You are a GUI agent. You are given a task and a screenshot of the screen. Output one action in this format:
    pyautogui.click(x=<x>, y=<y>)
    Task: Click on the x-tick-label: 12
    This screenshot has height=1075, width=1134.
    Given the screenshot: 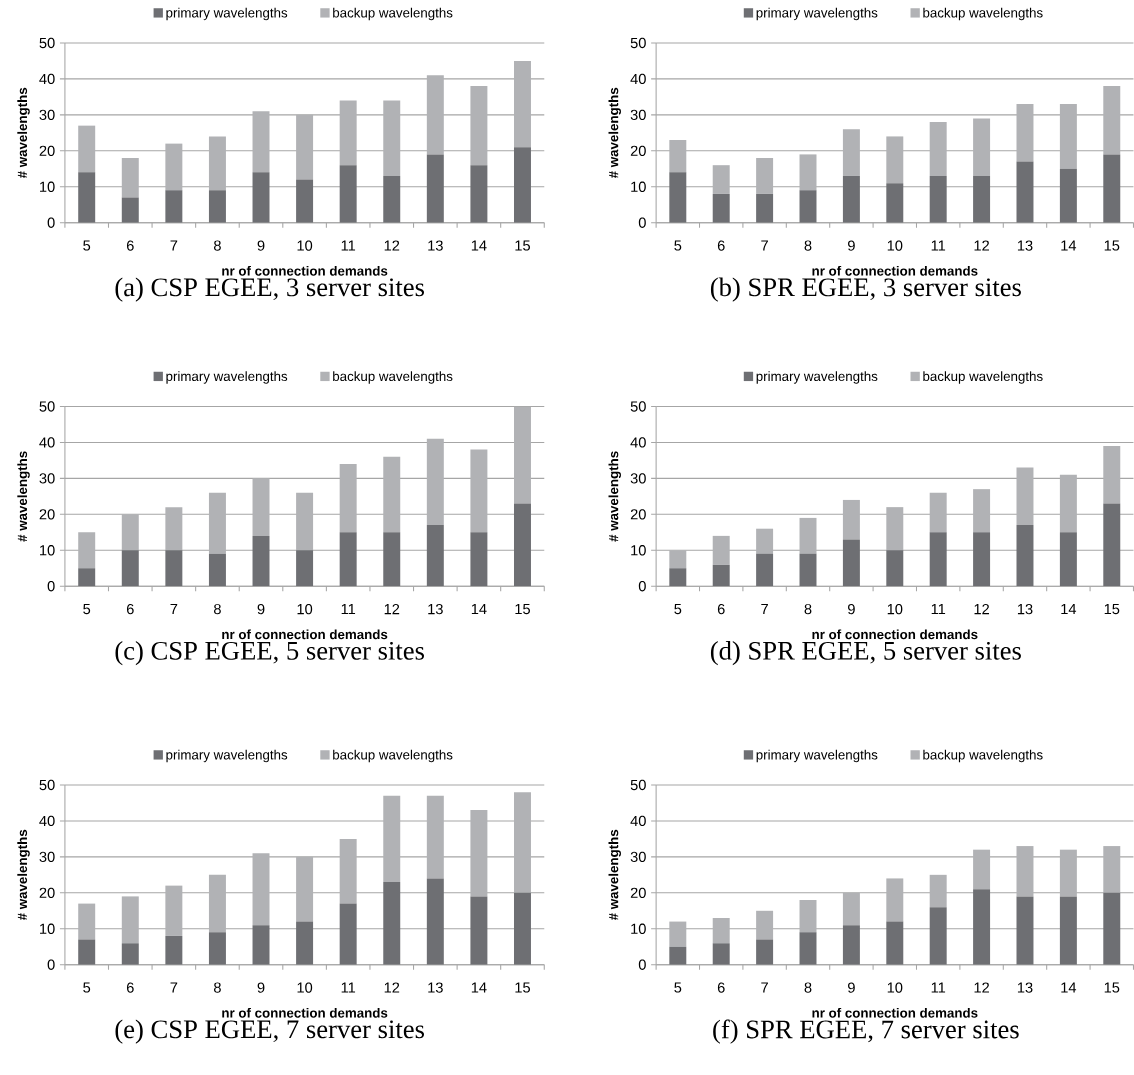 What is the action you would take?
    pyautogui.click(x=392, y=987)
    